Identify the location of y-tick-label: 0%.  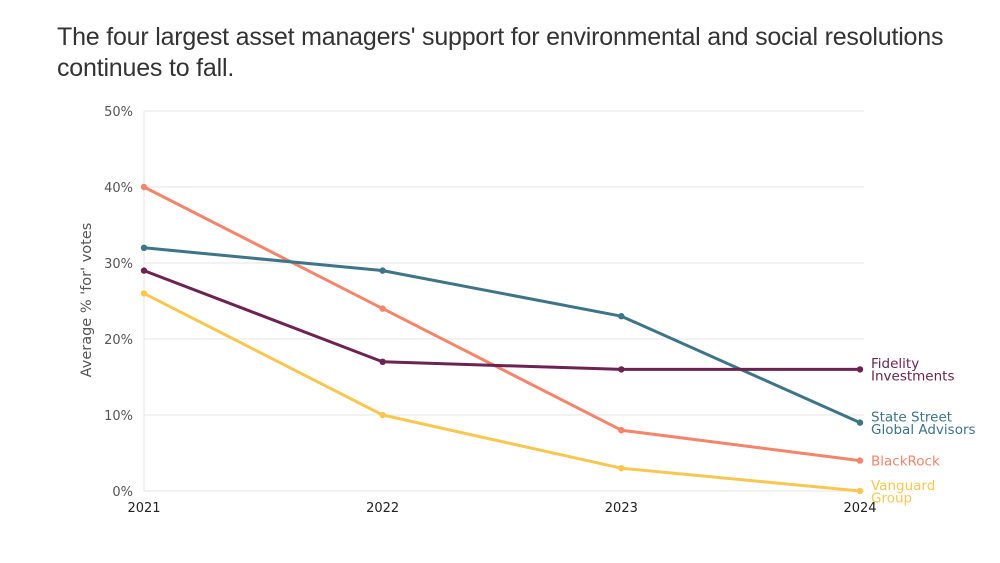
(122, 492).